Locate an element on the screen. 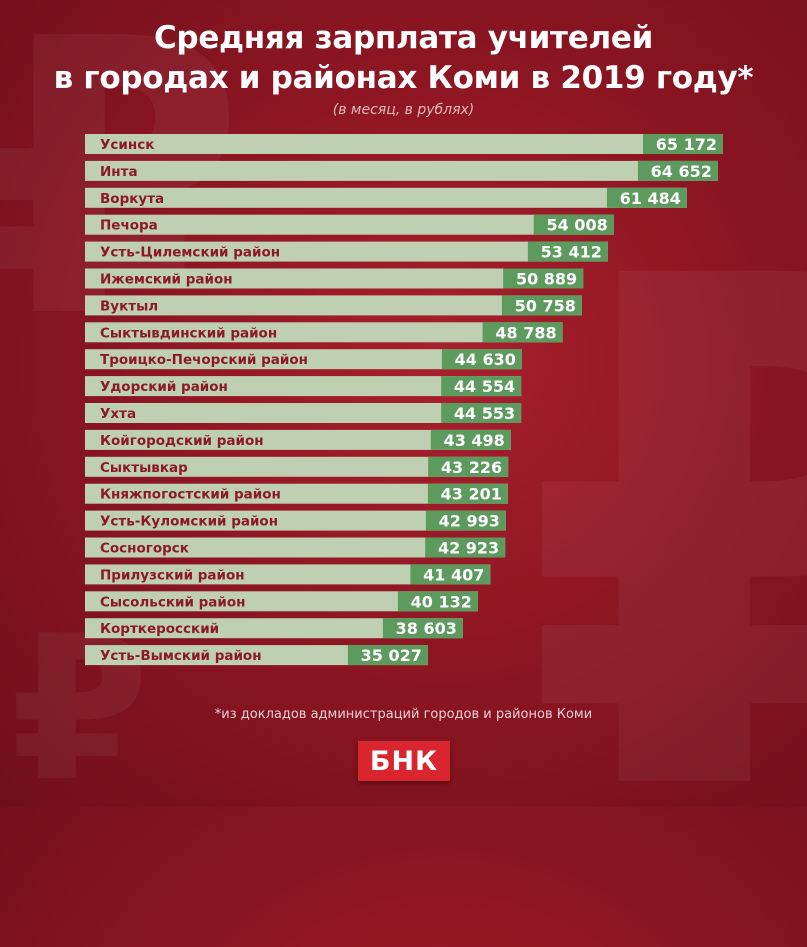  value-label: 42 923 is located at coordinates (468, 548).